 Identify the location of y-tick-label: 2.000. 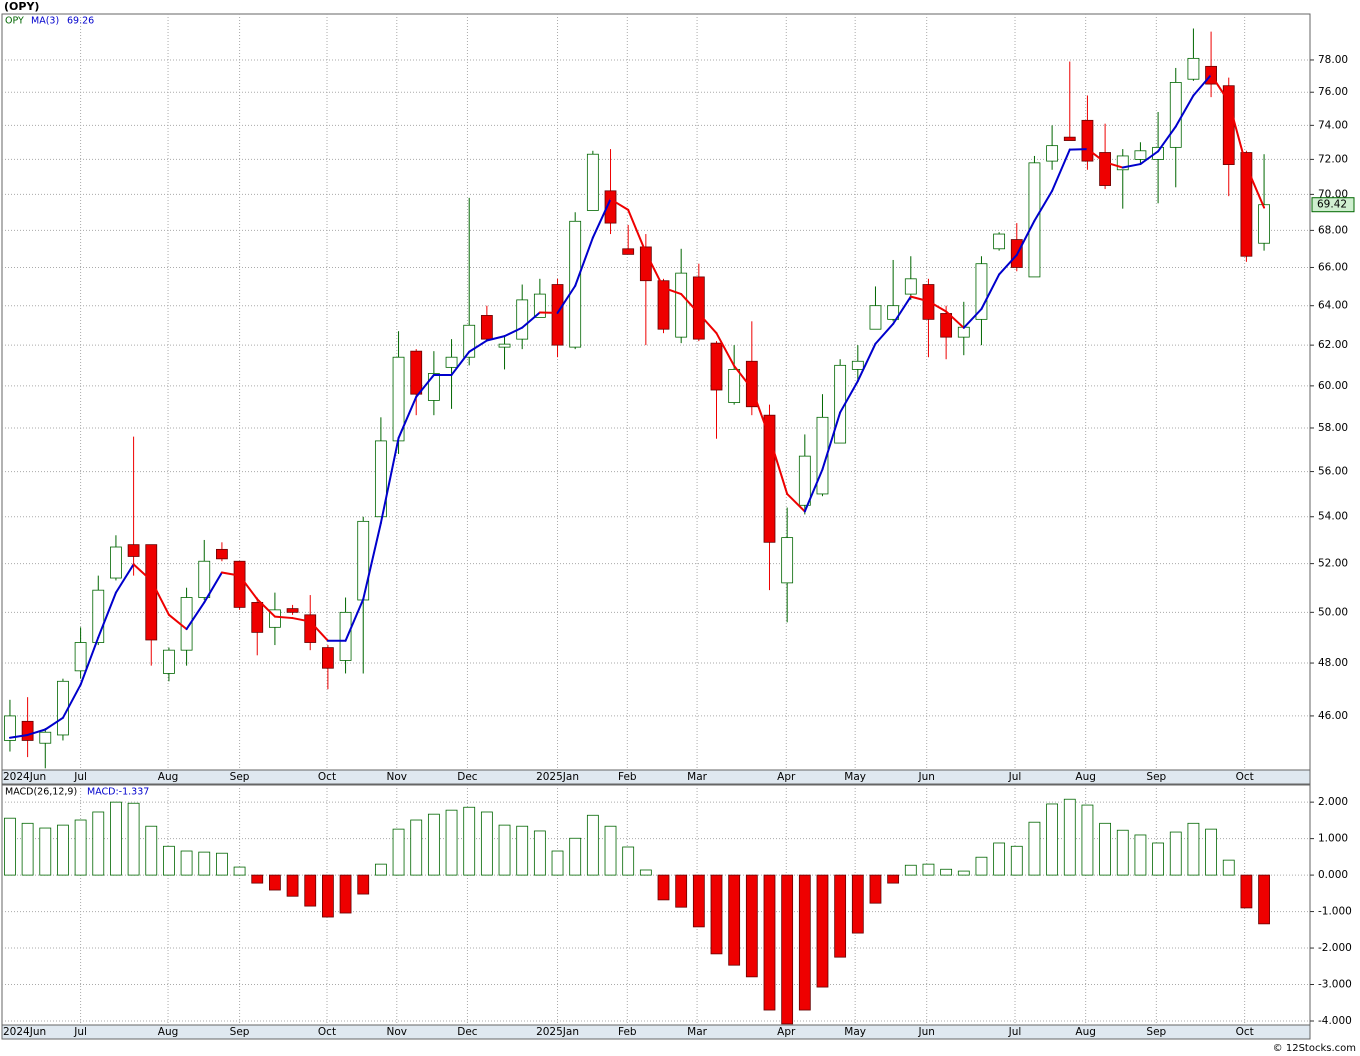
(1333, 802).